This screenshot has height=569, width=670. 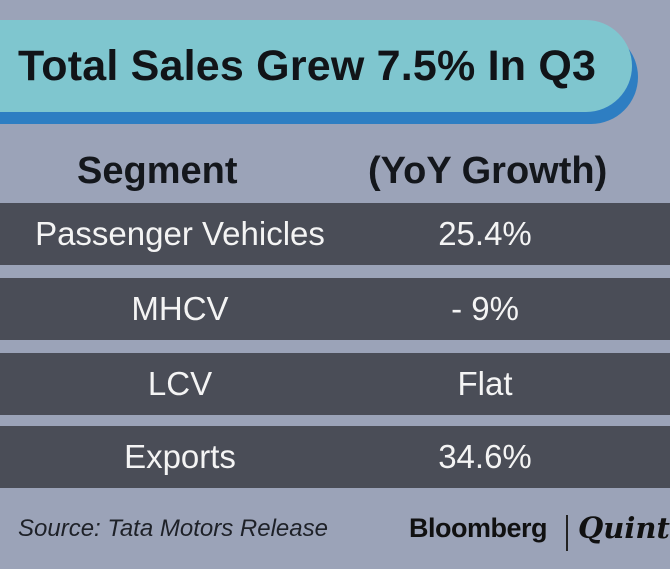 What do you see at coordinates (485, 456) in the screenshot?
I see `growth-cell: 34.6%` at bounding box center [485, 456].